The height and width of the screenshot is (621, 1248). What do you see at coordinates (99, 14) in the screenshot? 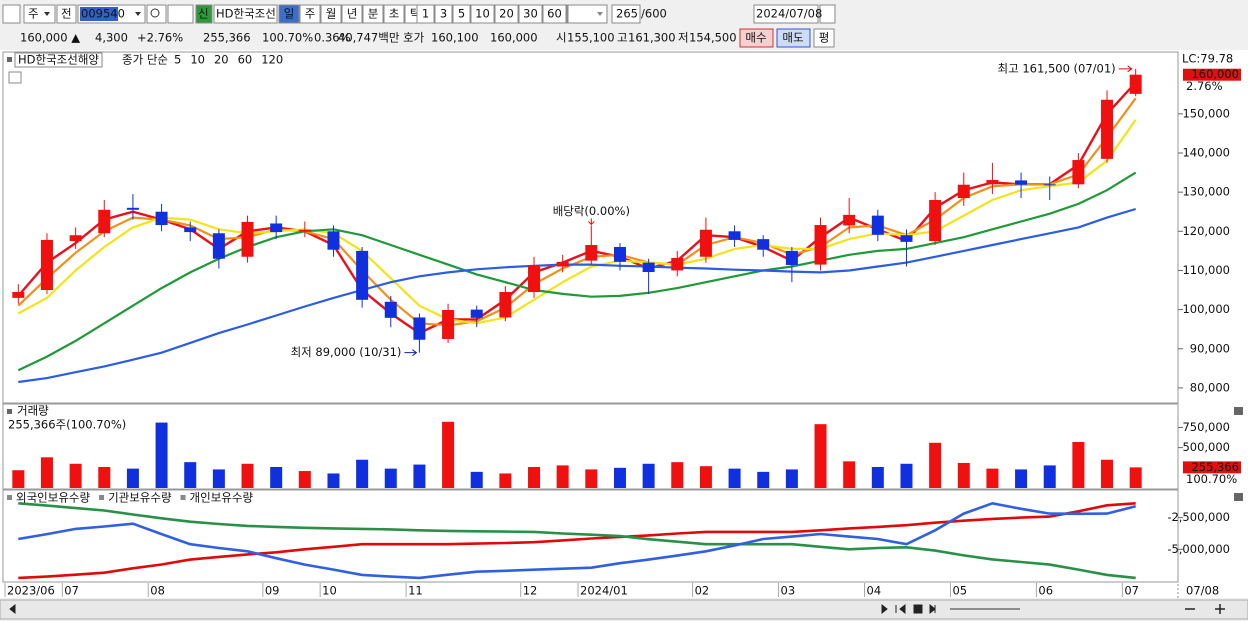
I see `code-highlight` at bounding box center [99, 14].